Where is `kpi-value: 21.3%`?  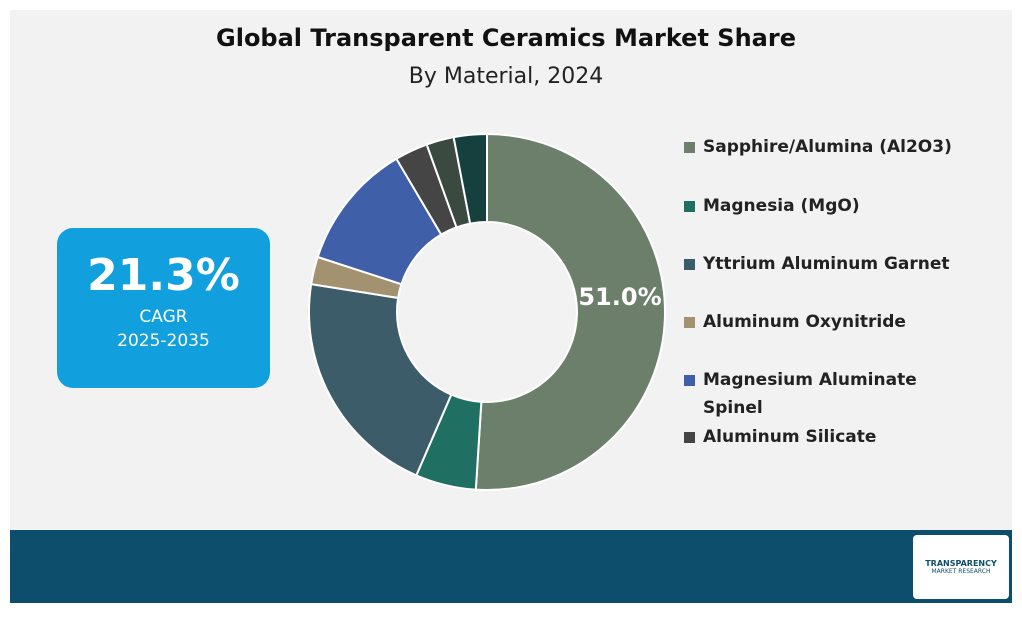
kpi-value: 21.3% is located at coordinates (163, 275).